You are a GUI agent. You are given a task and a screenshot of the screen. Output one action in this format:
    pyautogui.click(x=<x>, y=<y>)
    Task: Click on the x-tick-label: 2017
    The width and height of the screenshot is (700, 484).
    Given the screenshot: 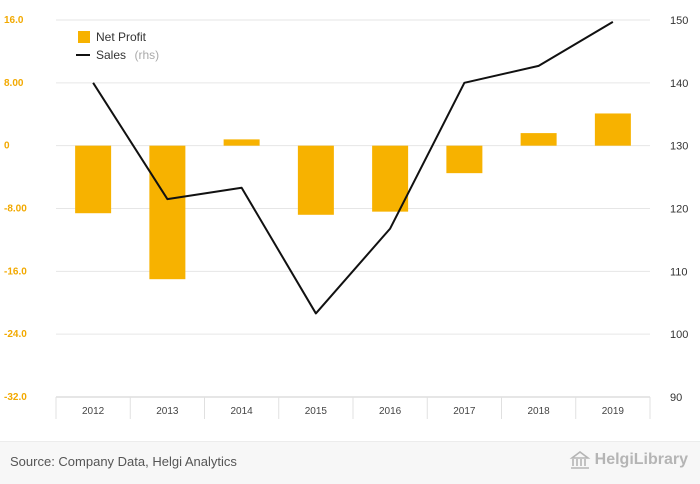 What is the action you would take?
    pyautogui.click(x=464, y=411)
    